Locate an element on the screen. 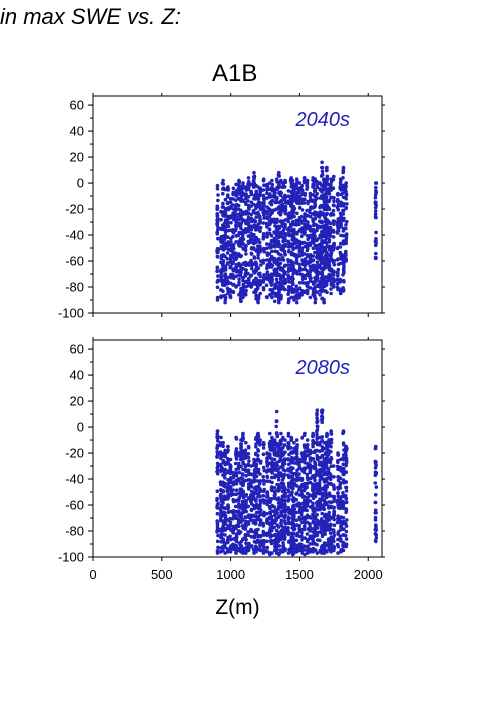  y-tick-label: -60 is located at coordinates (74, 261).